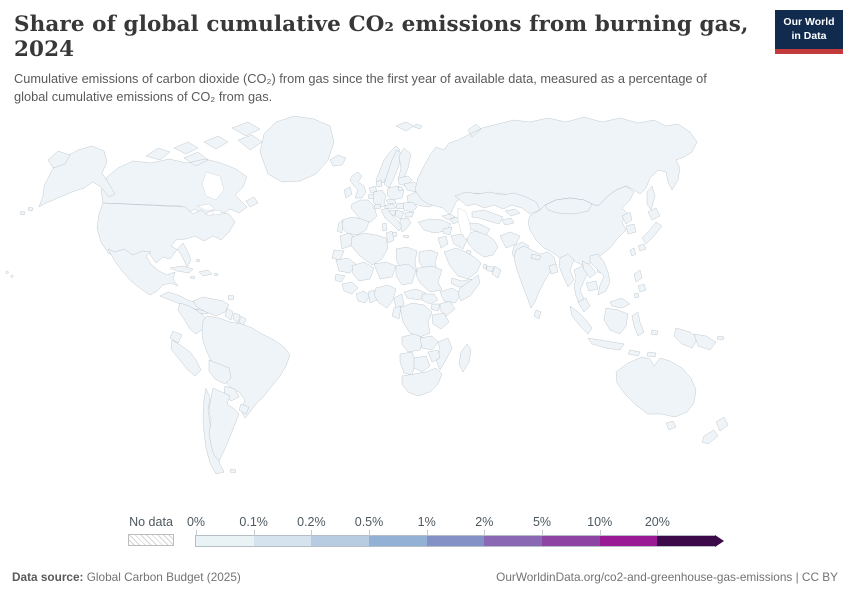  I want to click on country-iceland, so click(338, 160).